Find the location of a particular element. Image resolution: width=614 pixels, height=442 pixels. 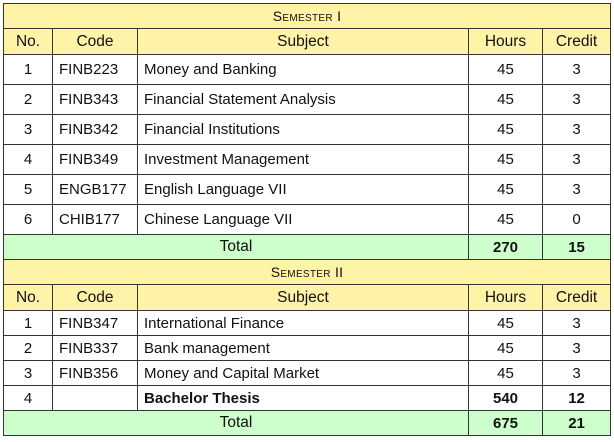

total-credit: 21 is located at coordinates (576, 423).